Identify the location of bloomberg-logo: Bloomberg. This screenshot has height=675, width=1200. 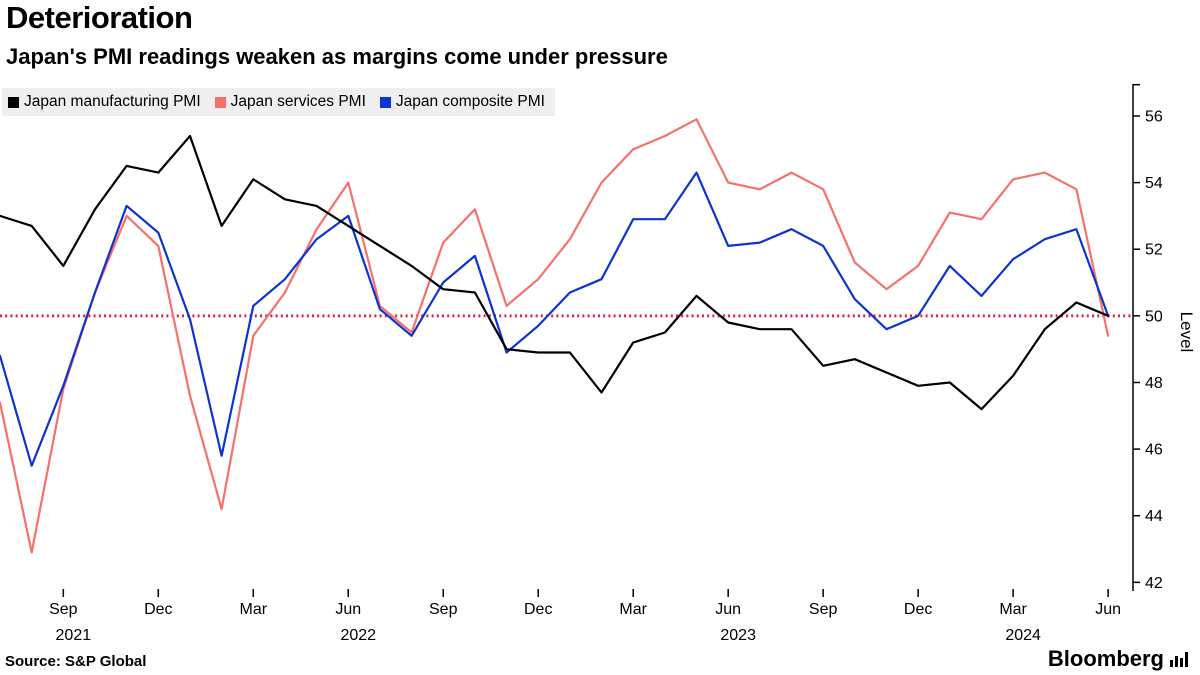
(1118, 659).